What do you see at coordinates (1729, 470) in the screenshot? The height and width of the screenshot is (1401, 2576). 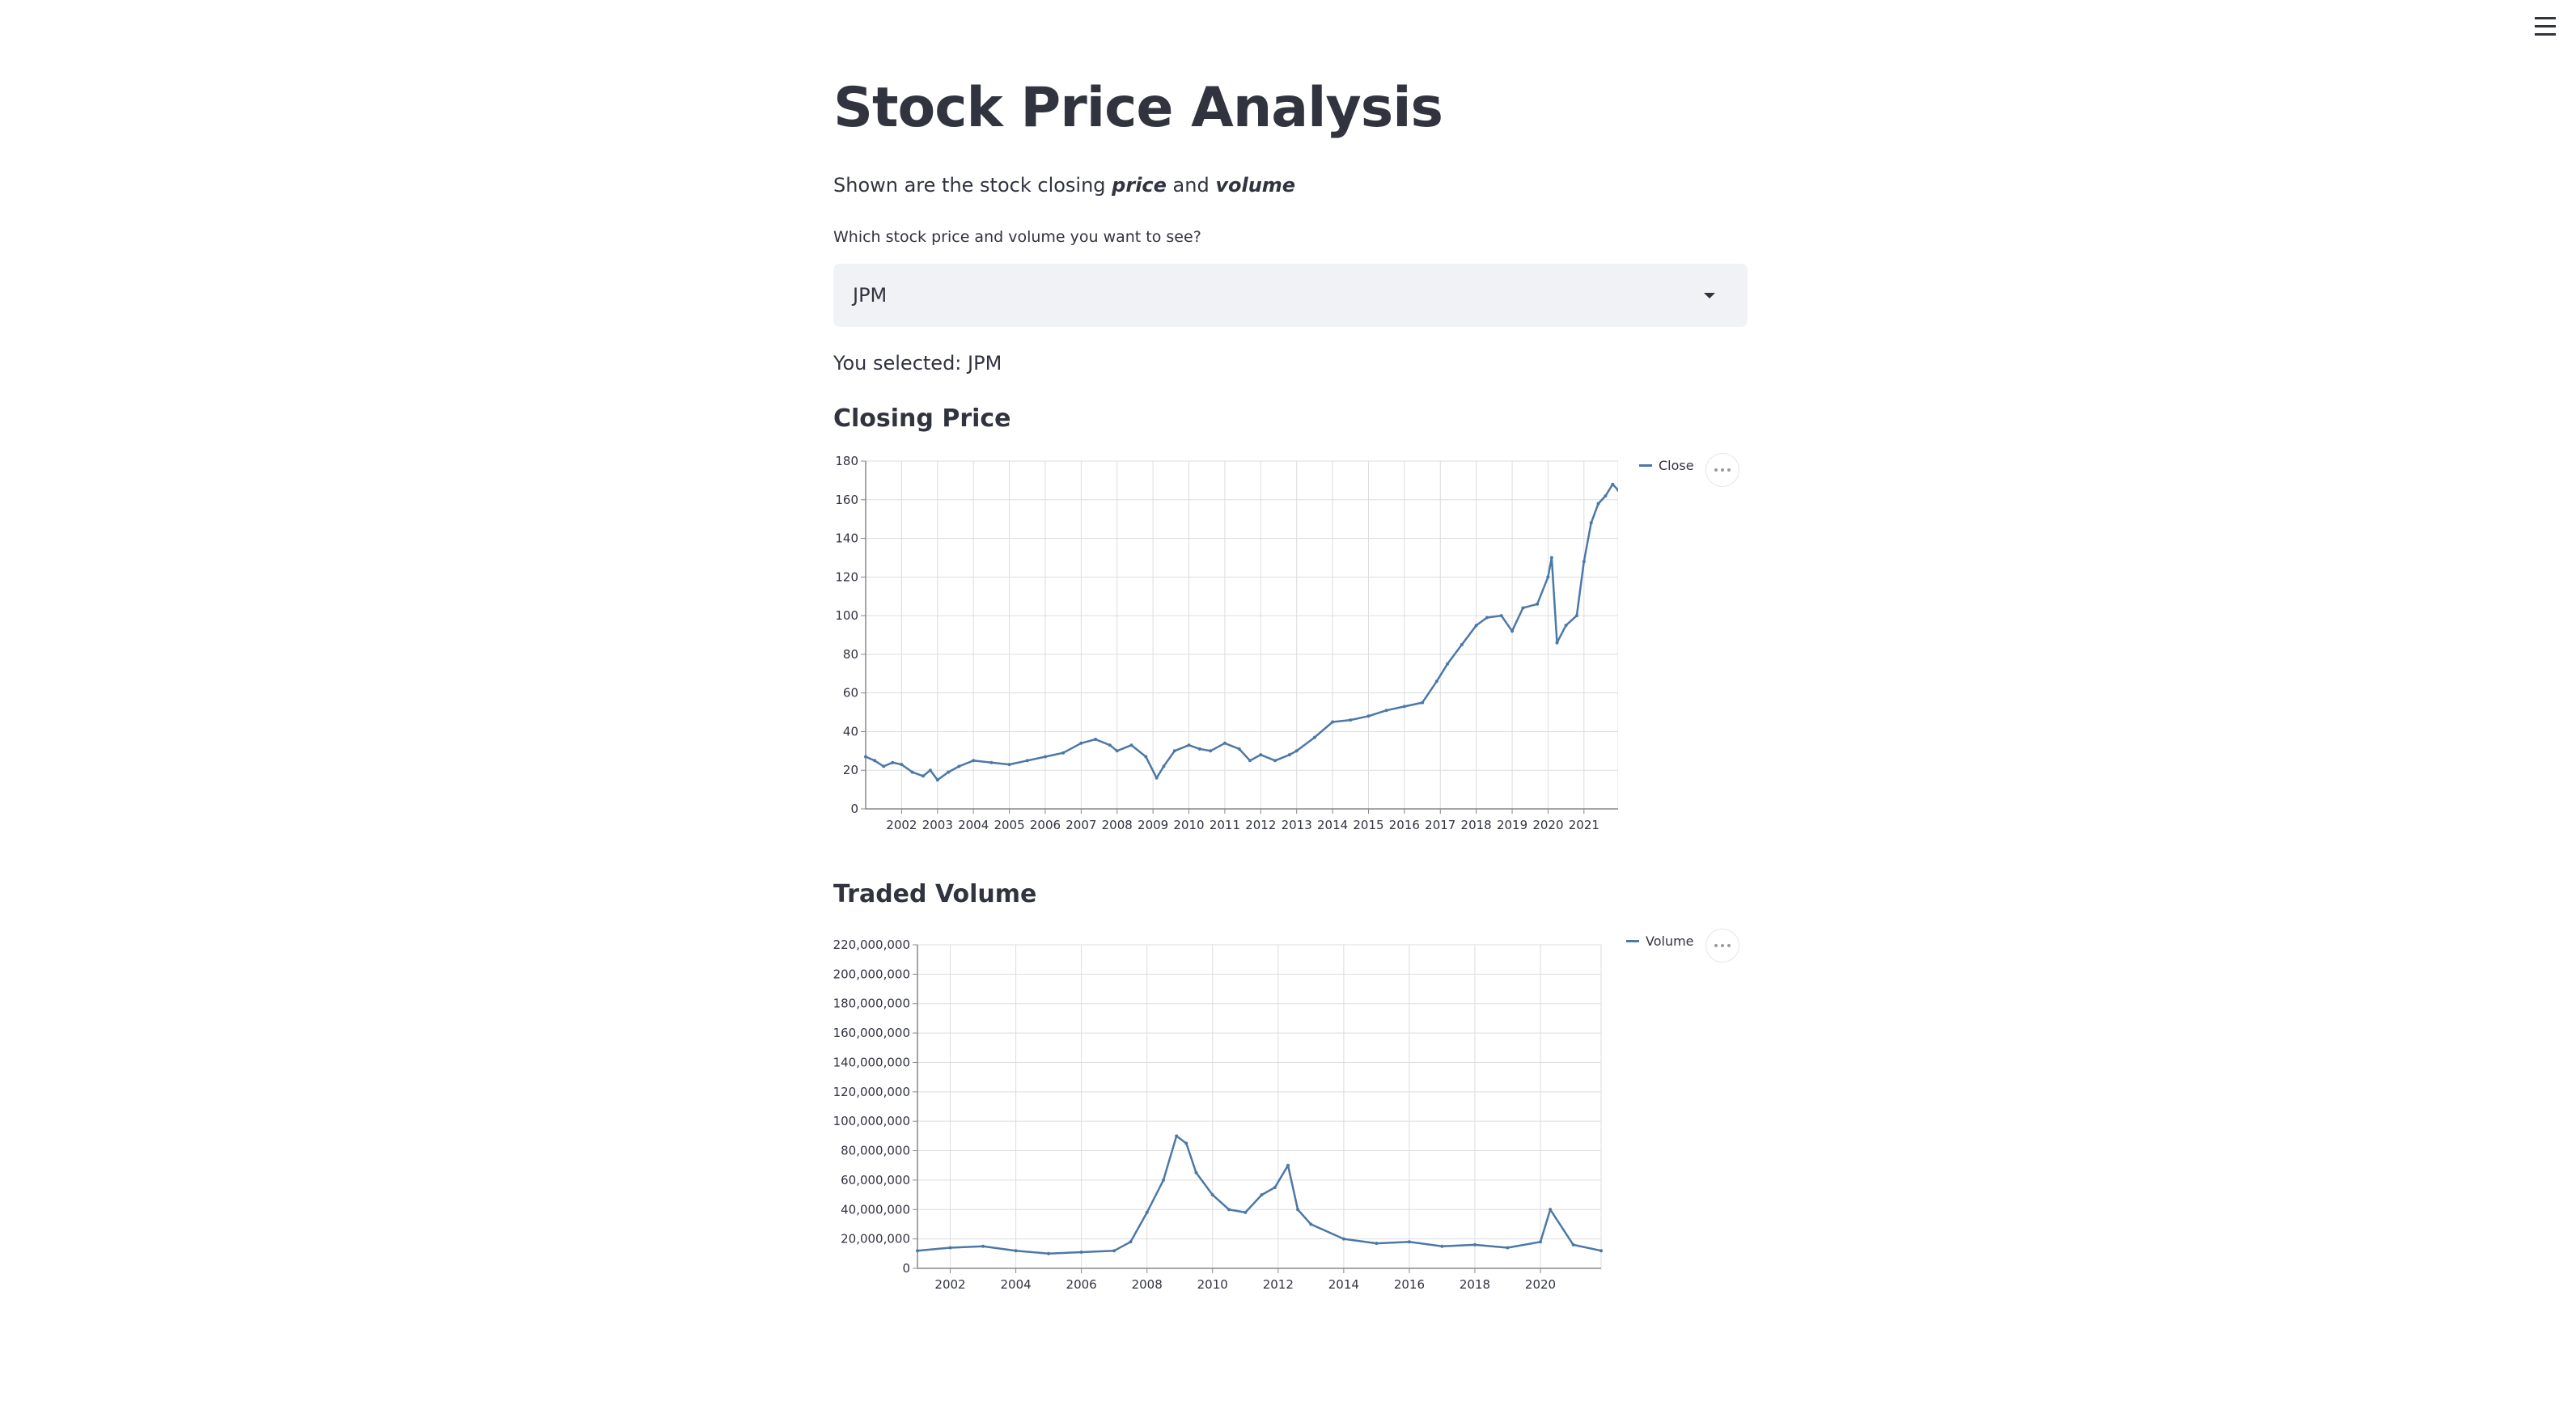 I see `ellipsis-dot` at bounding box center [1729, 470].